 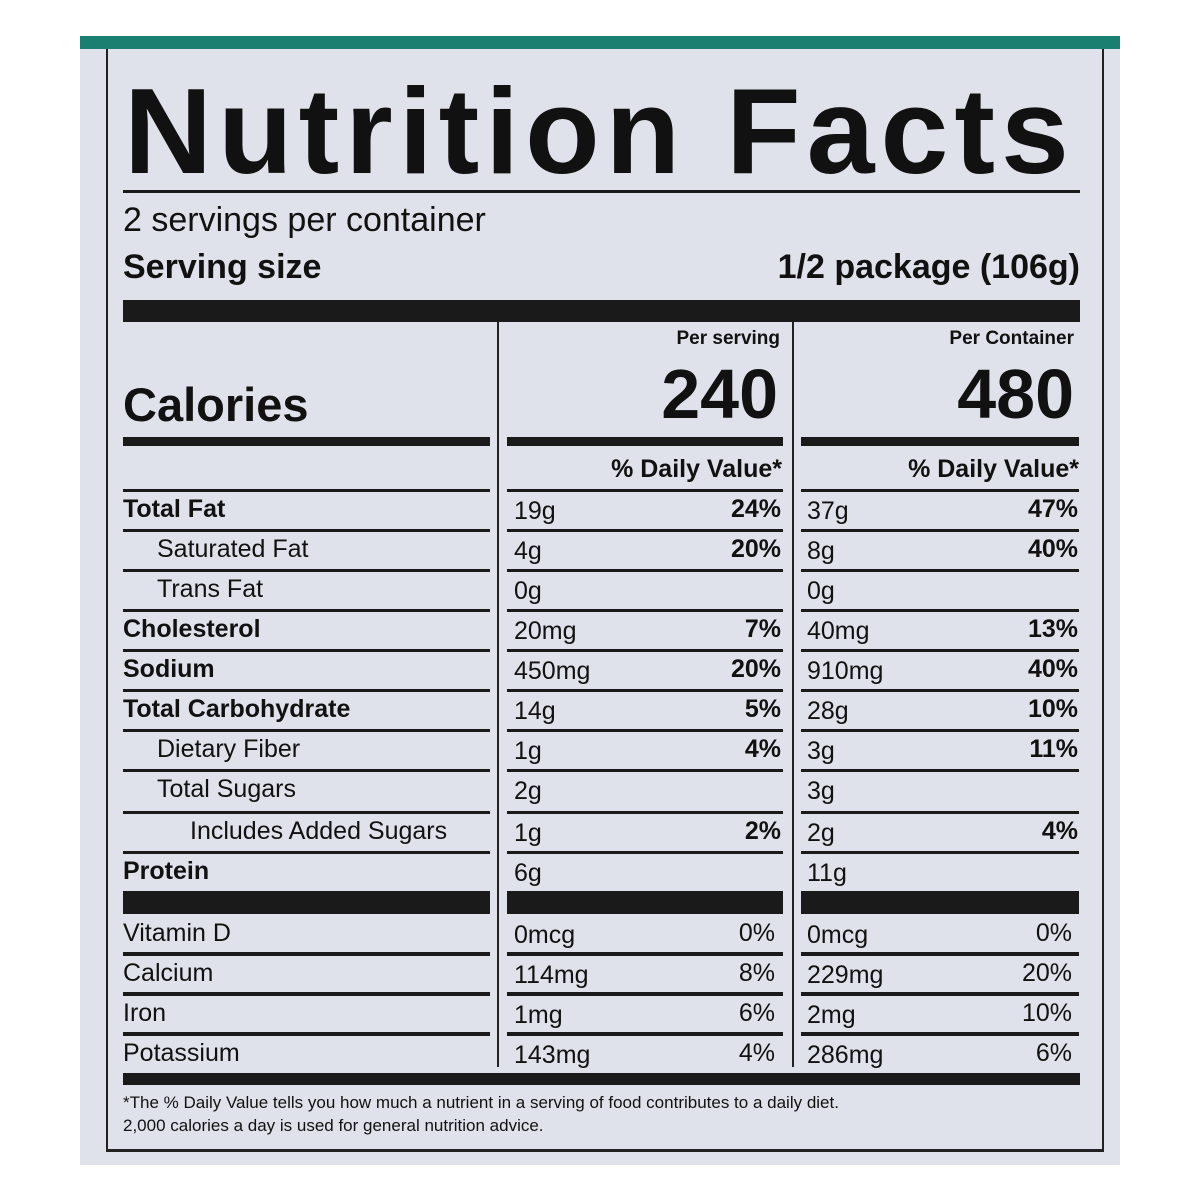 What do you see at coordinates (1011, 338) in the screenshot?
I see `per-container-label: Per Container` at bounding box center [1011, 338].